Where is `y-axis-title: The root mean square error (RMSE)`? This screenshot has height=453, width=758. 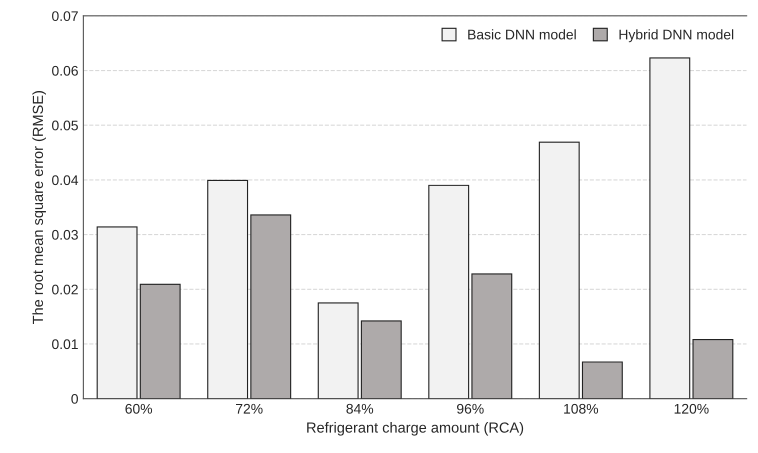
y-axis-title: The root mean square error (RMSE) is located at coordinates (39, 207).